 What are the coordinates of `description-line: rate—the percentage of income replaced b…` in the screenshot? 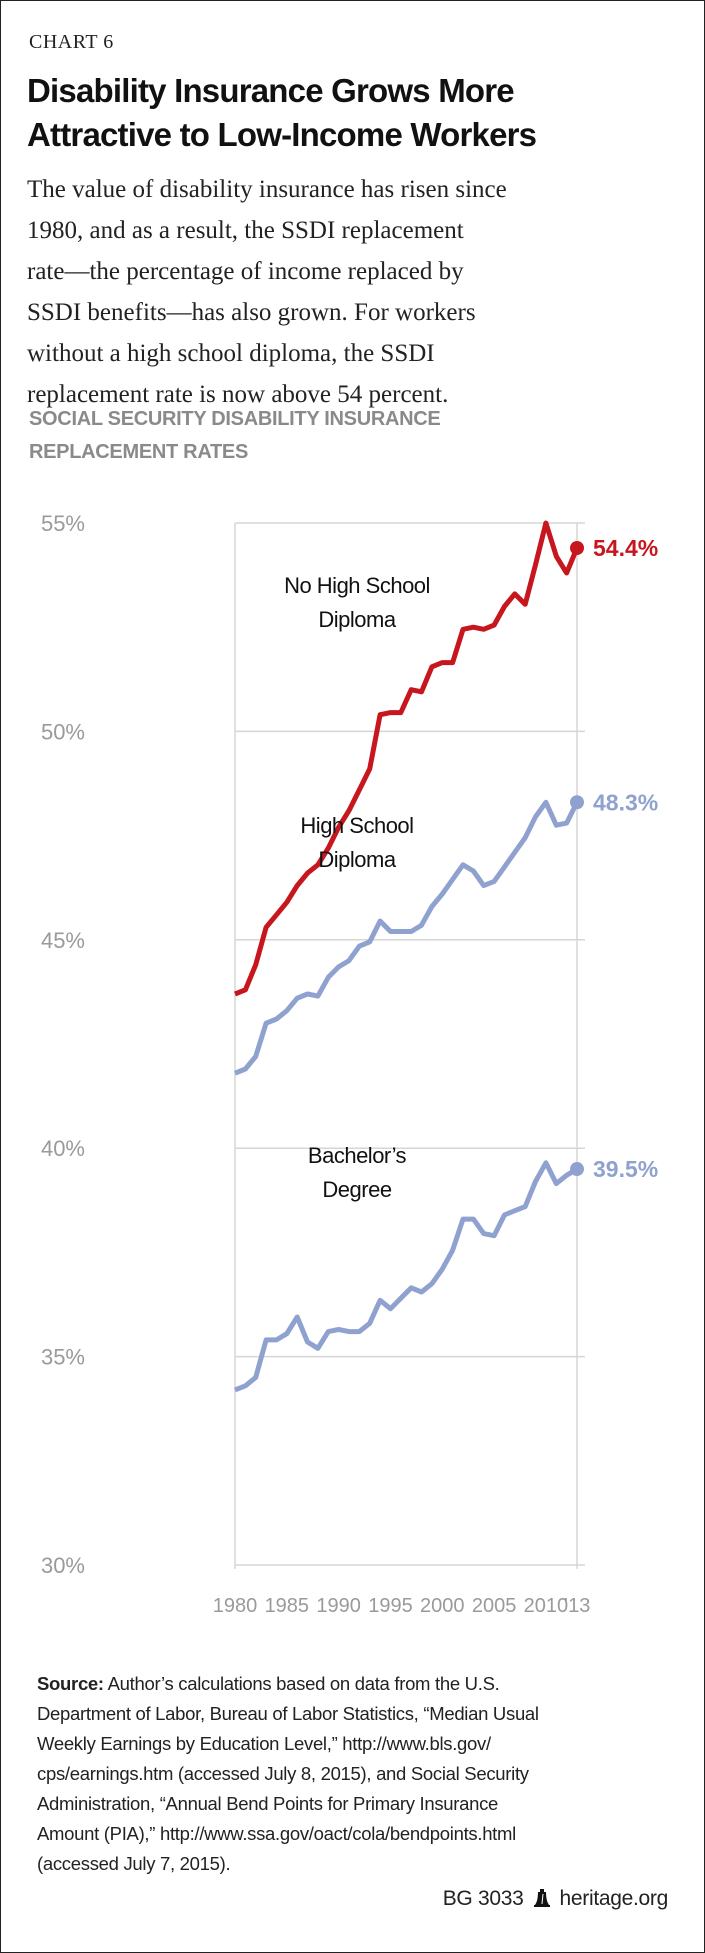 It's located at (245, 271).